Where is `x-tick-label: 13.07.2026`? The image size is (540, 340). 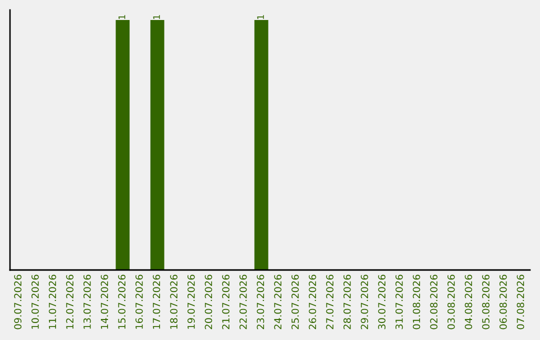
x-tick-label: 13.07.2026 is located at coordinates (87, 301).